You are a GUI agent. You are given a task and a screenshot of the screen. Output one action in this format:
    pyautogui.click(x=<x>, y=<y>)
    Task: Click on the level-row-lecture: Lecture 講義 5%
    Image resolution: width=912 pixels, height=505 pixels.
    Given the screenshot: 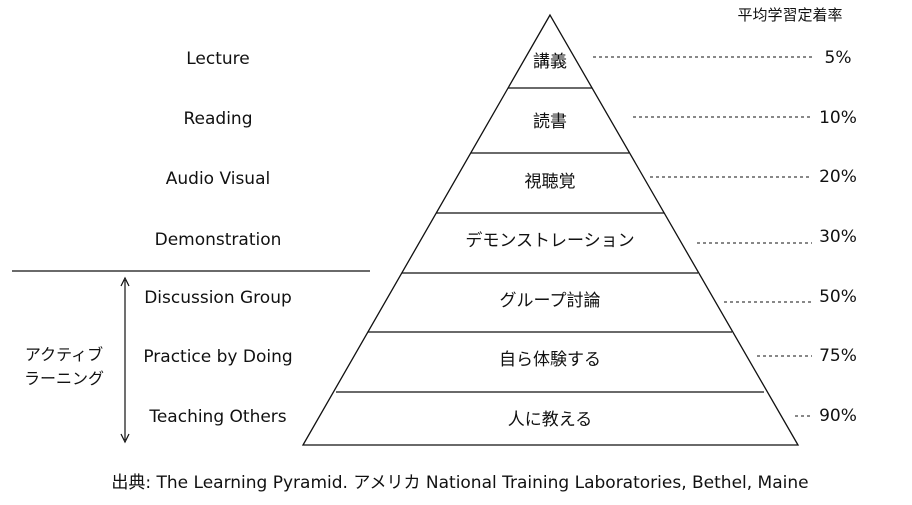 What is the action you would take?
    pyautogui.click(x=518, y=60)
    